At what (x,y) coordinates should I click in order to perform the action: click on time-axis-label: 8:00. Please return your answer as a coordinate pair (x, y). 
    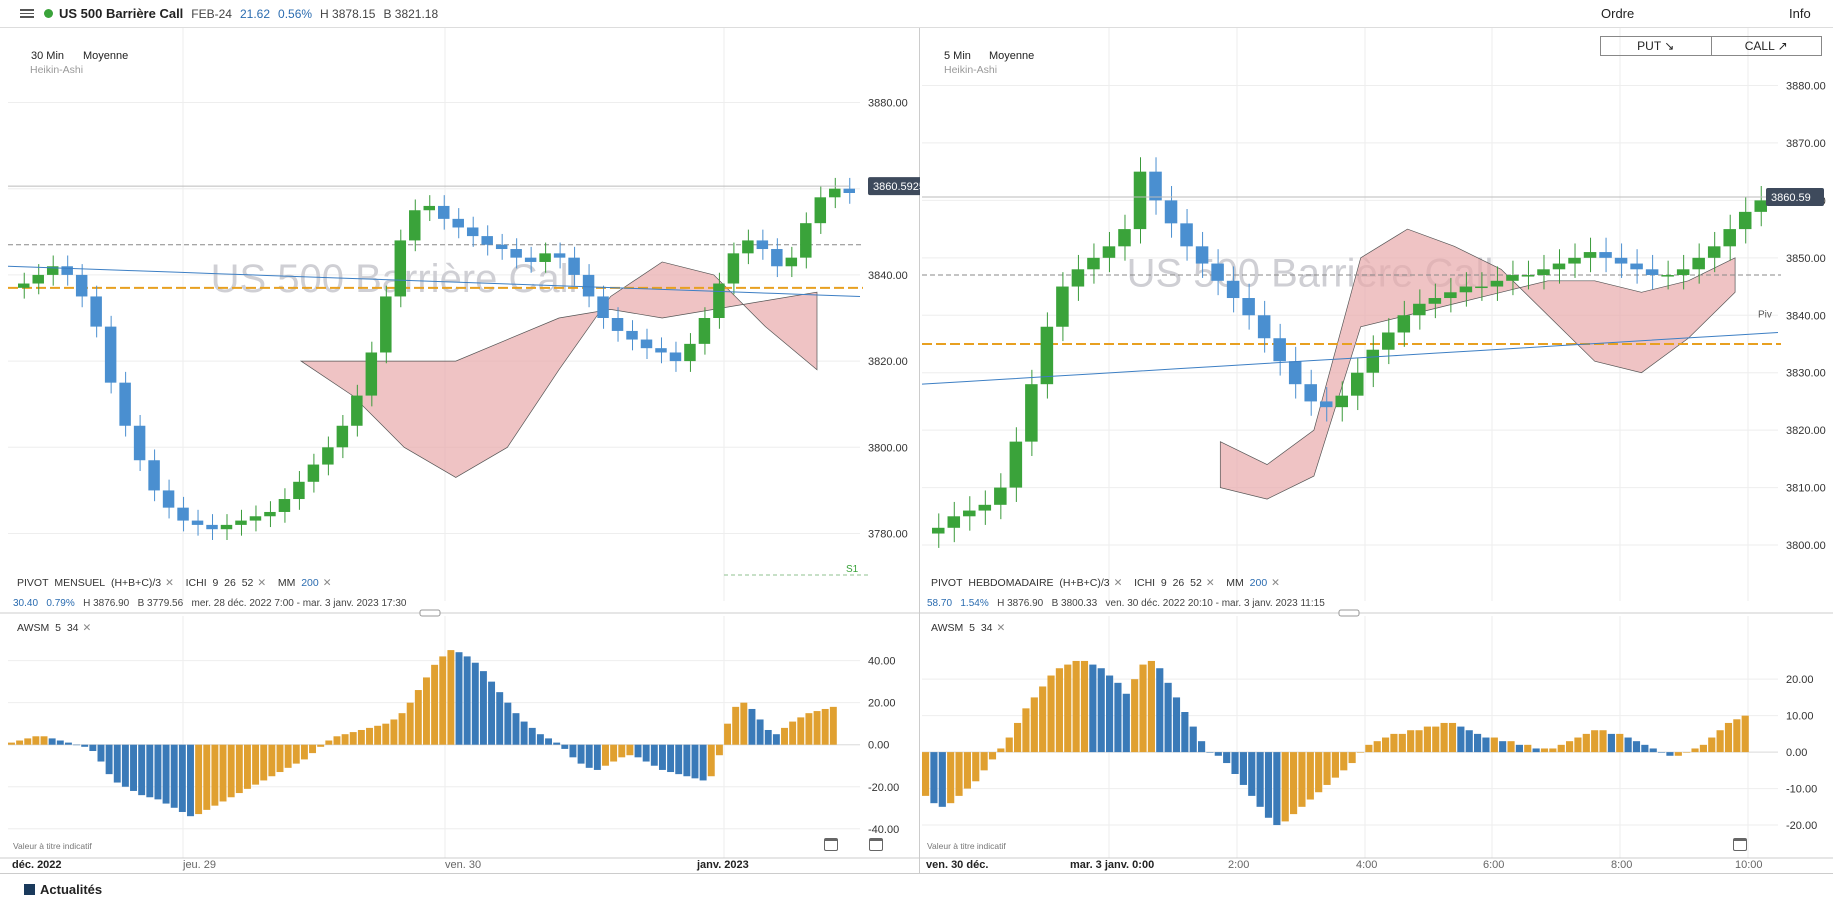
    Looking at the image, I should click on (1621, 865).